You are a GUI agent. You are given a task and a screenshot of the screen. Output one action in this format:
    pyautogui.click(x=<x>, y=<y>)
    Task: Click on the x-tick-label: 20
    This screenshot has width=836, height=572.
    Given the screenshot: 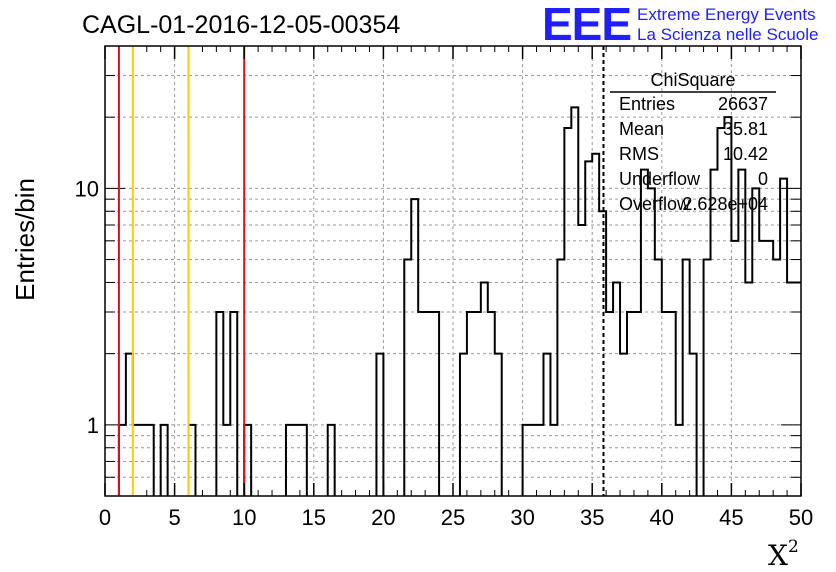 What is the action you would take?
    pyautogui.click(x=383, y=517)
    